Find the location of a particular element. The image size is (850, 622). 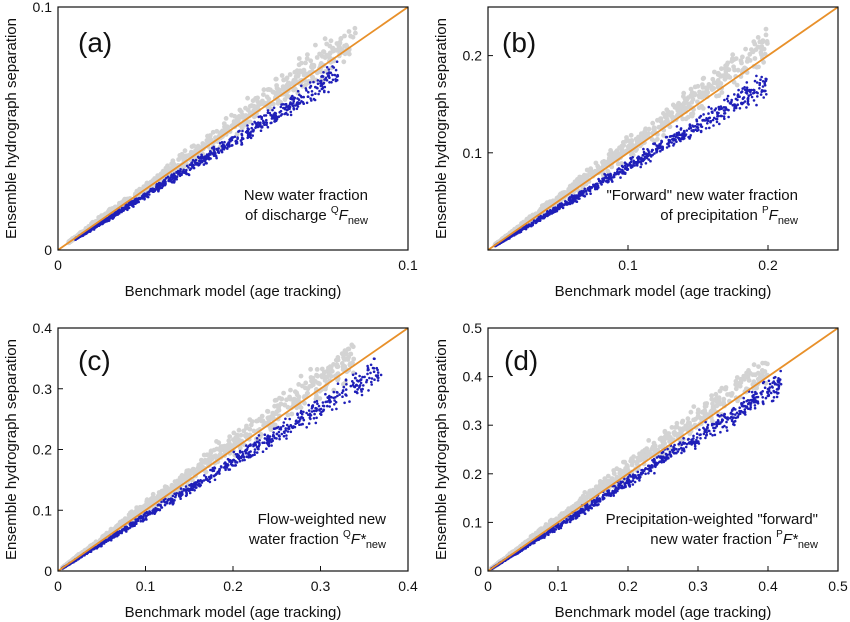

x-tick-label: 0.2 is located at coordinates (233, 586).